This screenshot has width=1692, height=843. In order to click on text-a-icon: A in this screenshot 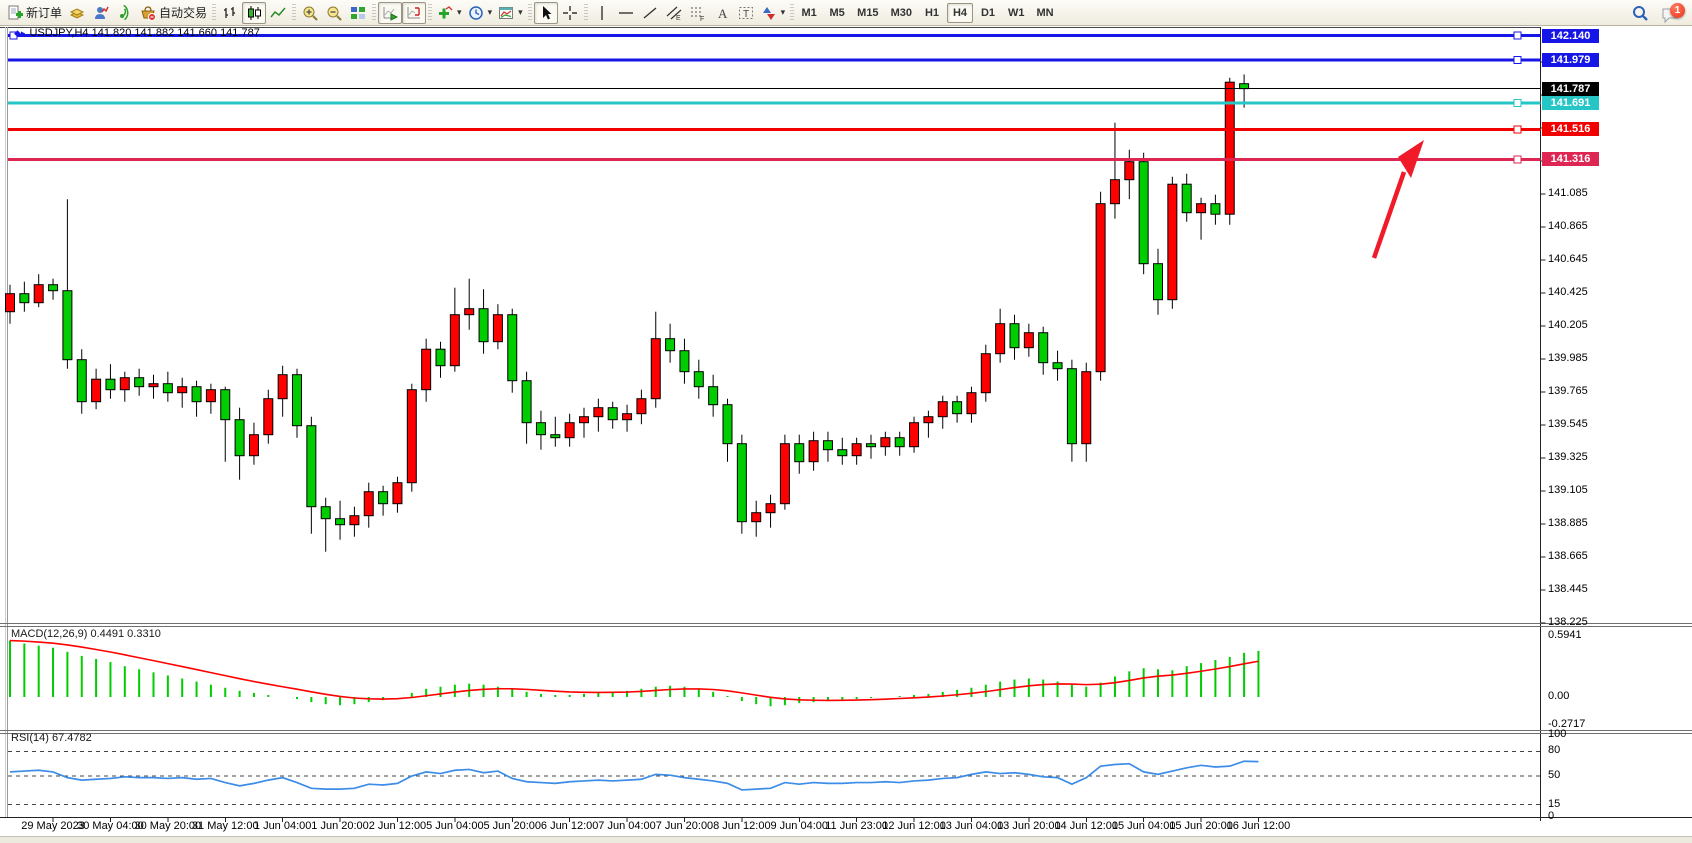, I will do `click(723, 13)`.